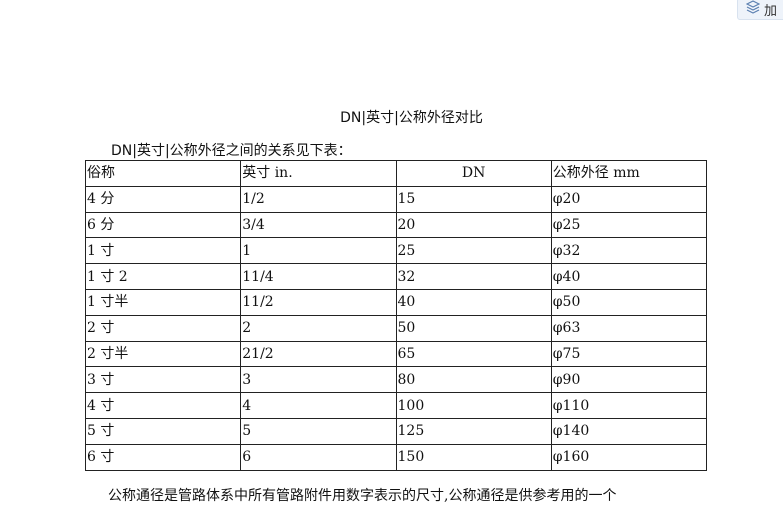 Image resolution: width=783 pixels, height=512 pixels. Describe the element at coordinates (473, 354) in the screenshot. I see `table-cell: 65` at that location.